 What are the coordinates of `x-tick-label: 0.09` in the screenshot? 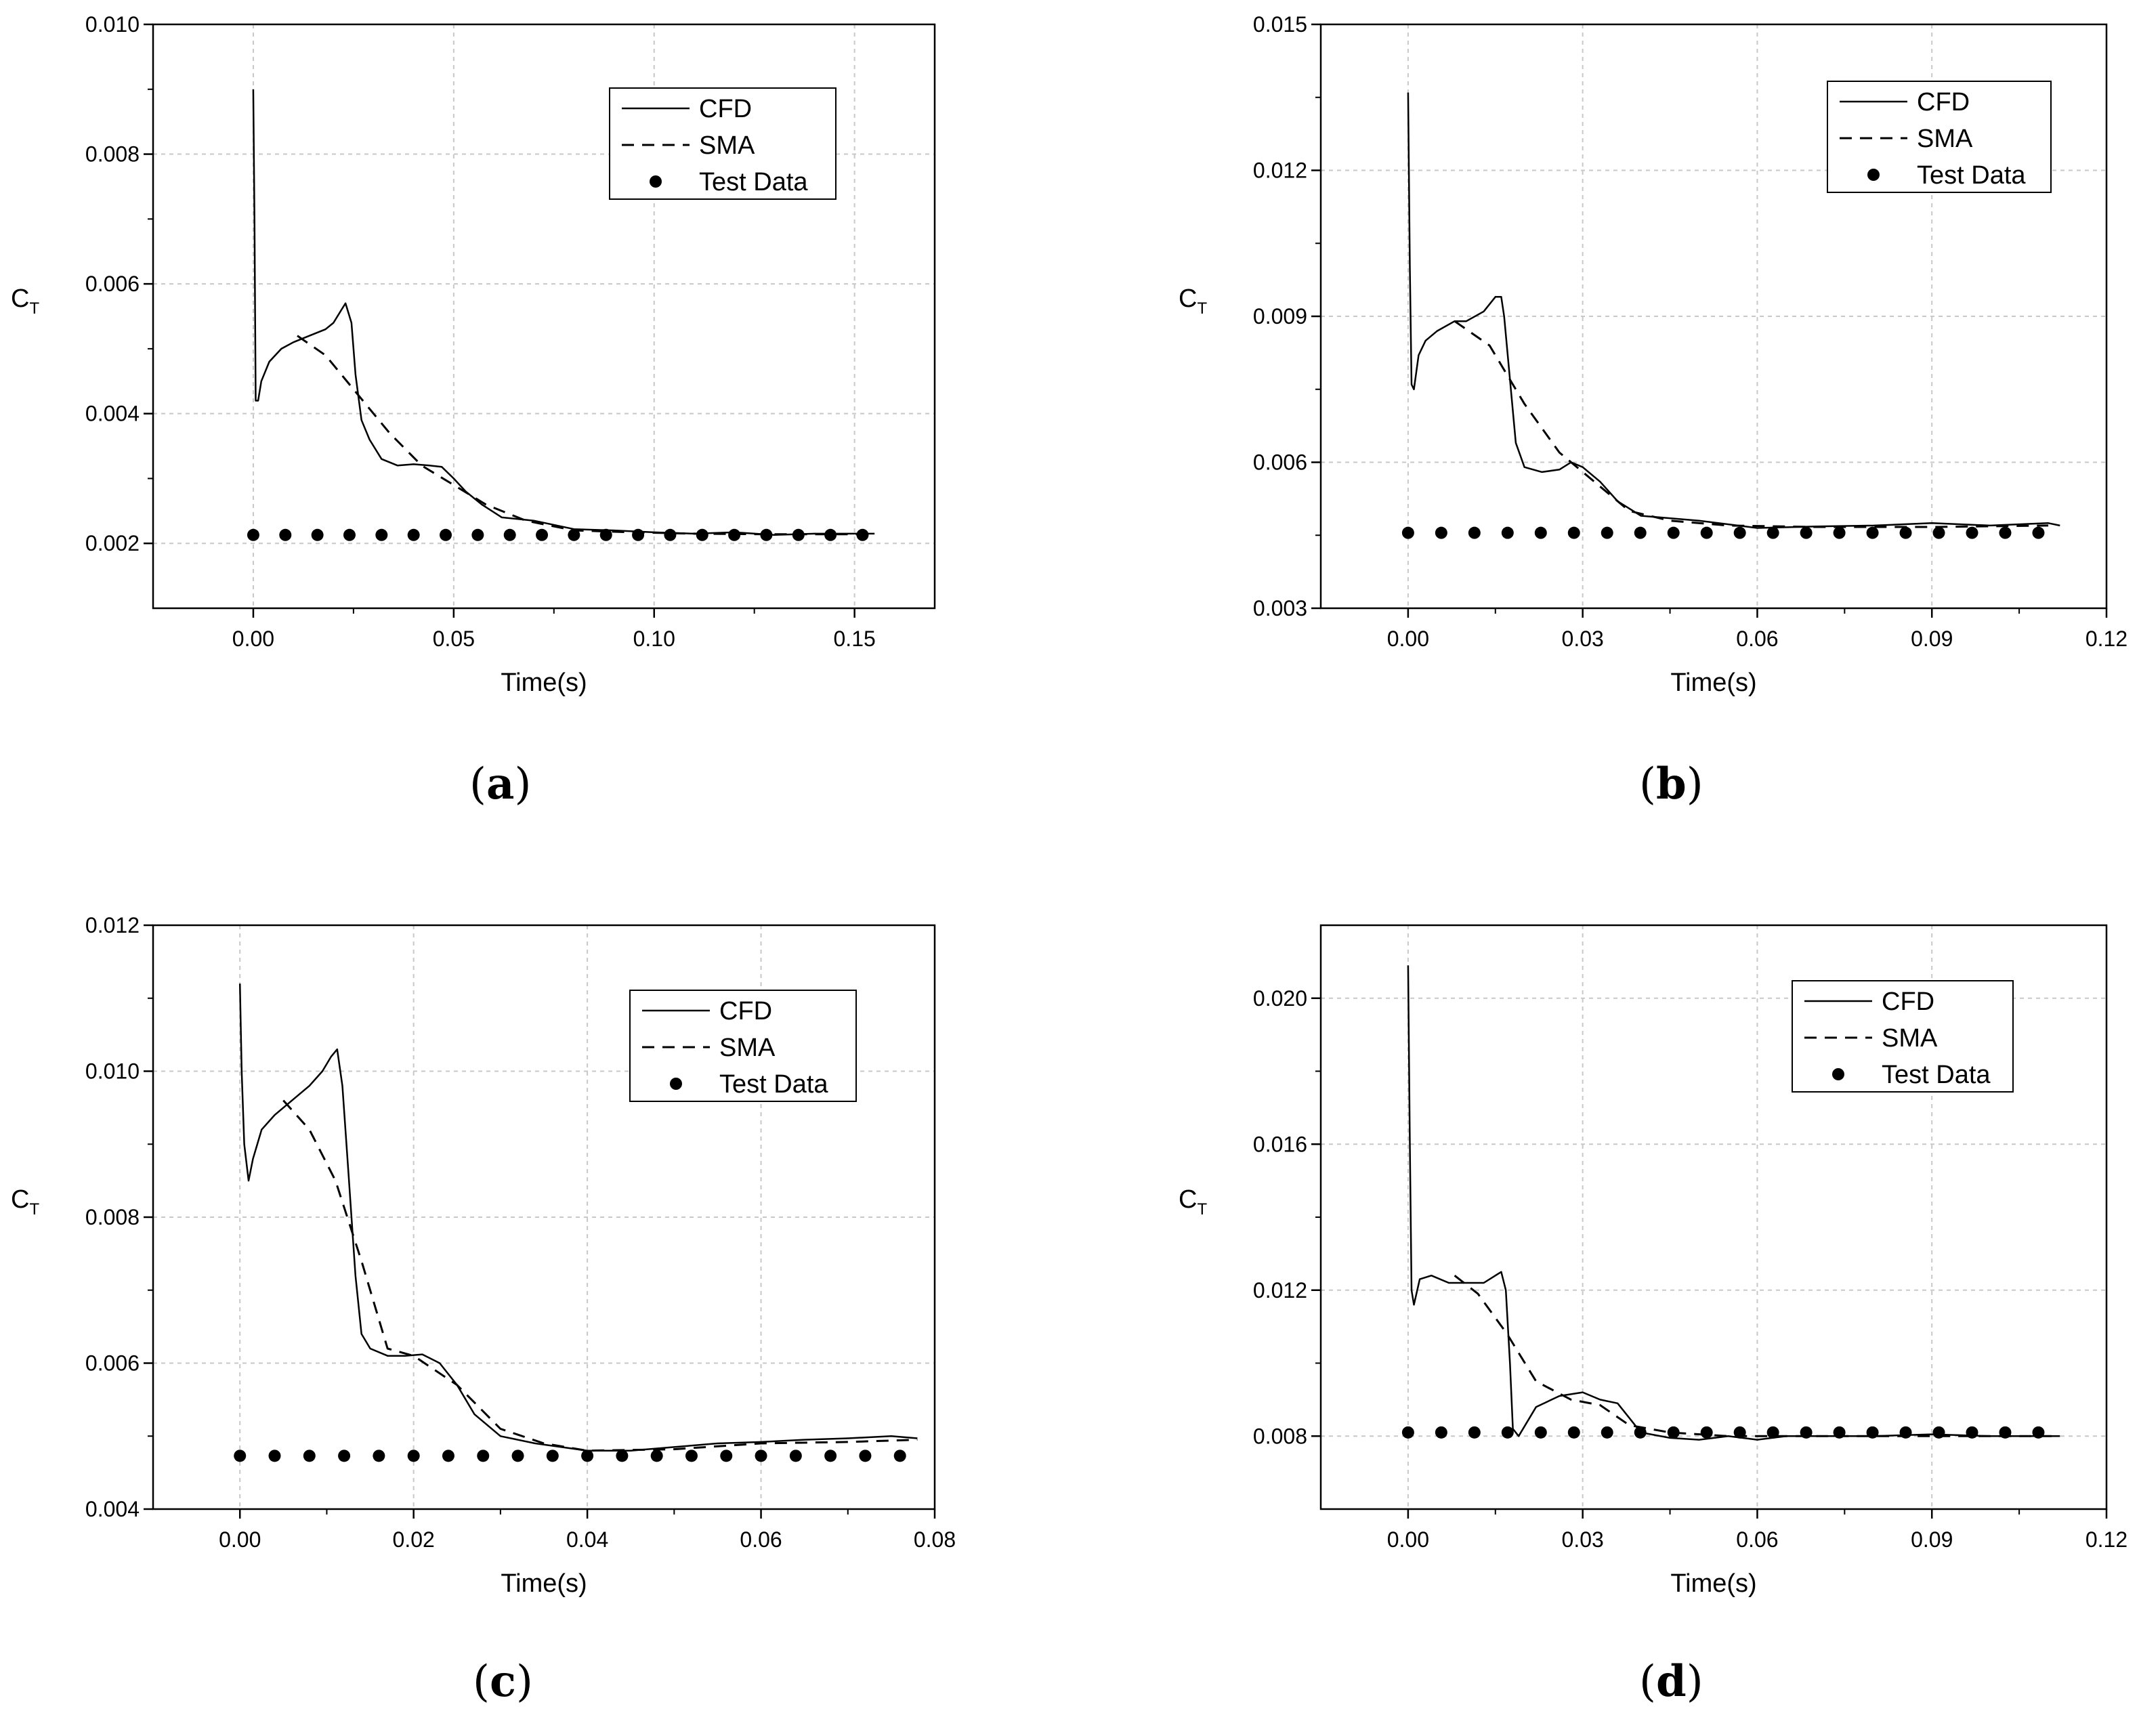 It's located at (1932, 1539).